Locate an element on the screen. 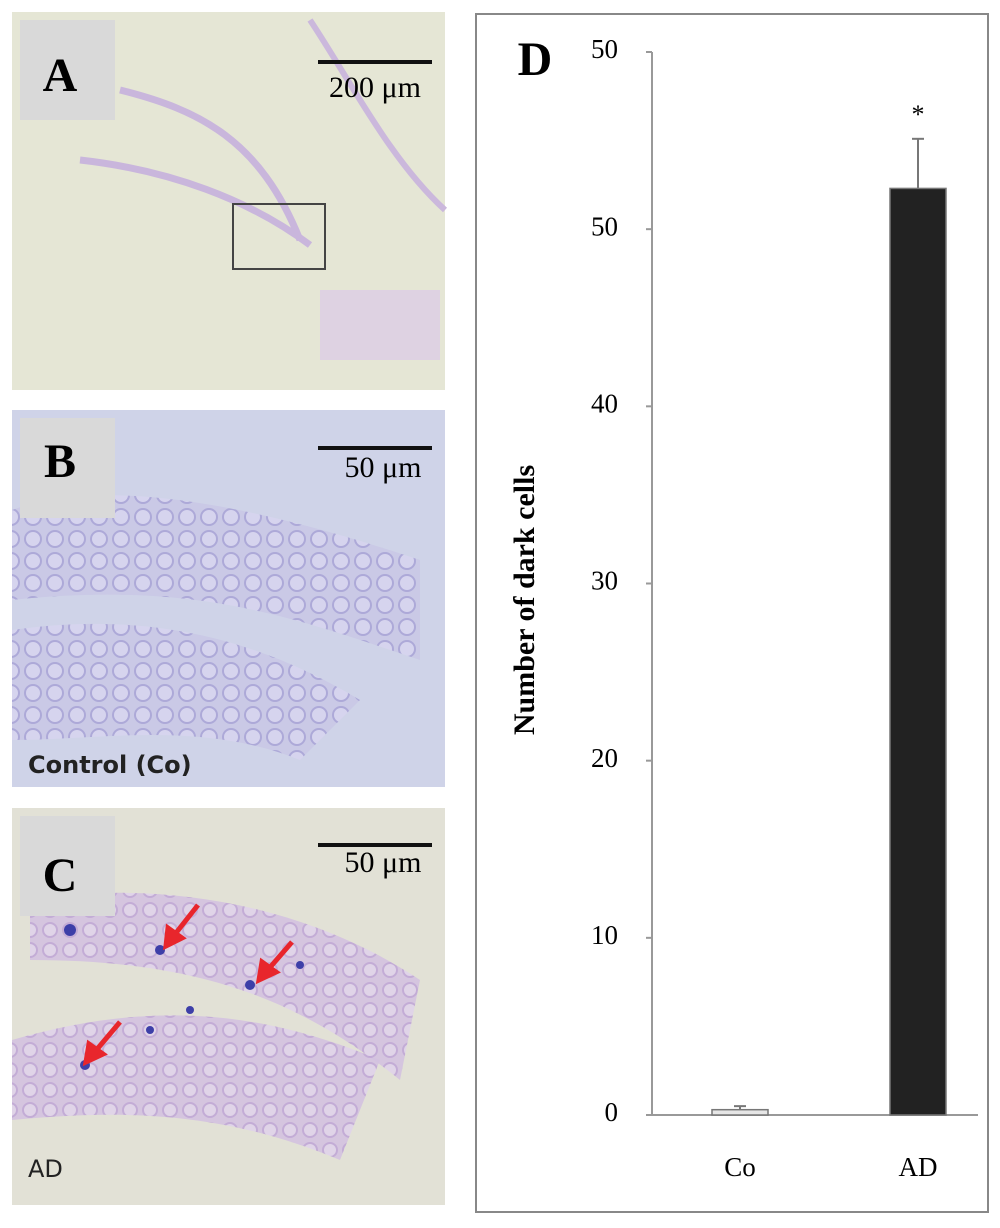  y-tick-label: 30 is located at coordinates (604, 581).